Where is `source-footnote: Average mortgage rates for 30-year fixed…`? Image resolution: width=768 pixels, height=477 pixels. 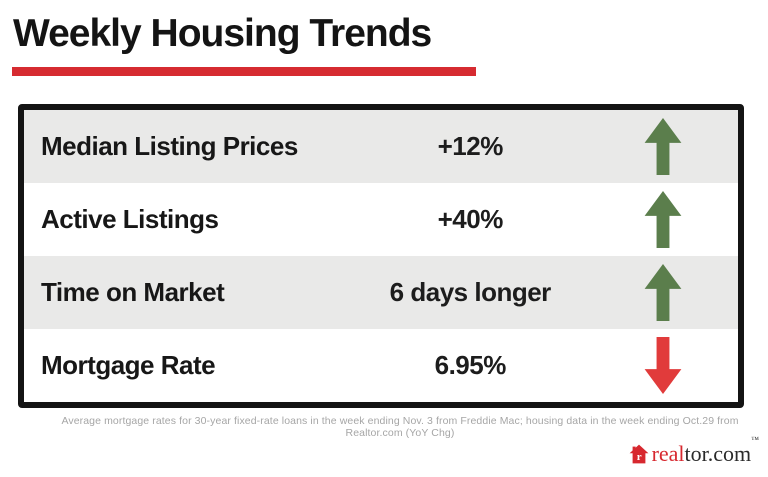
source-footnote: Average mortgage rates for 30-year fixed… is located at coordinates (400, 427).